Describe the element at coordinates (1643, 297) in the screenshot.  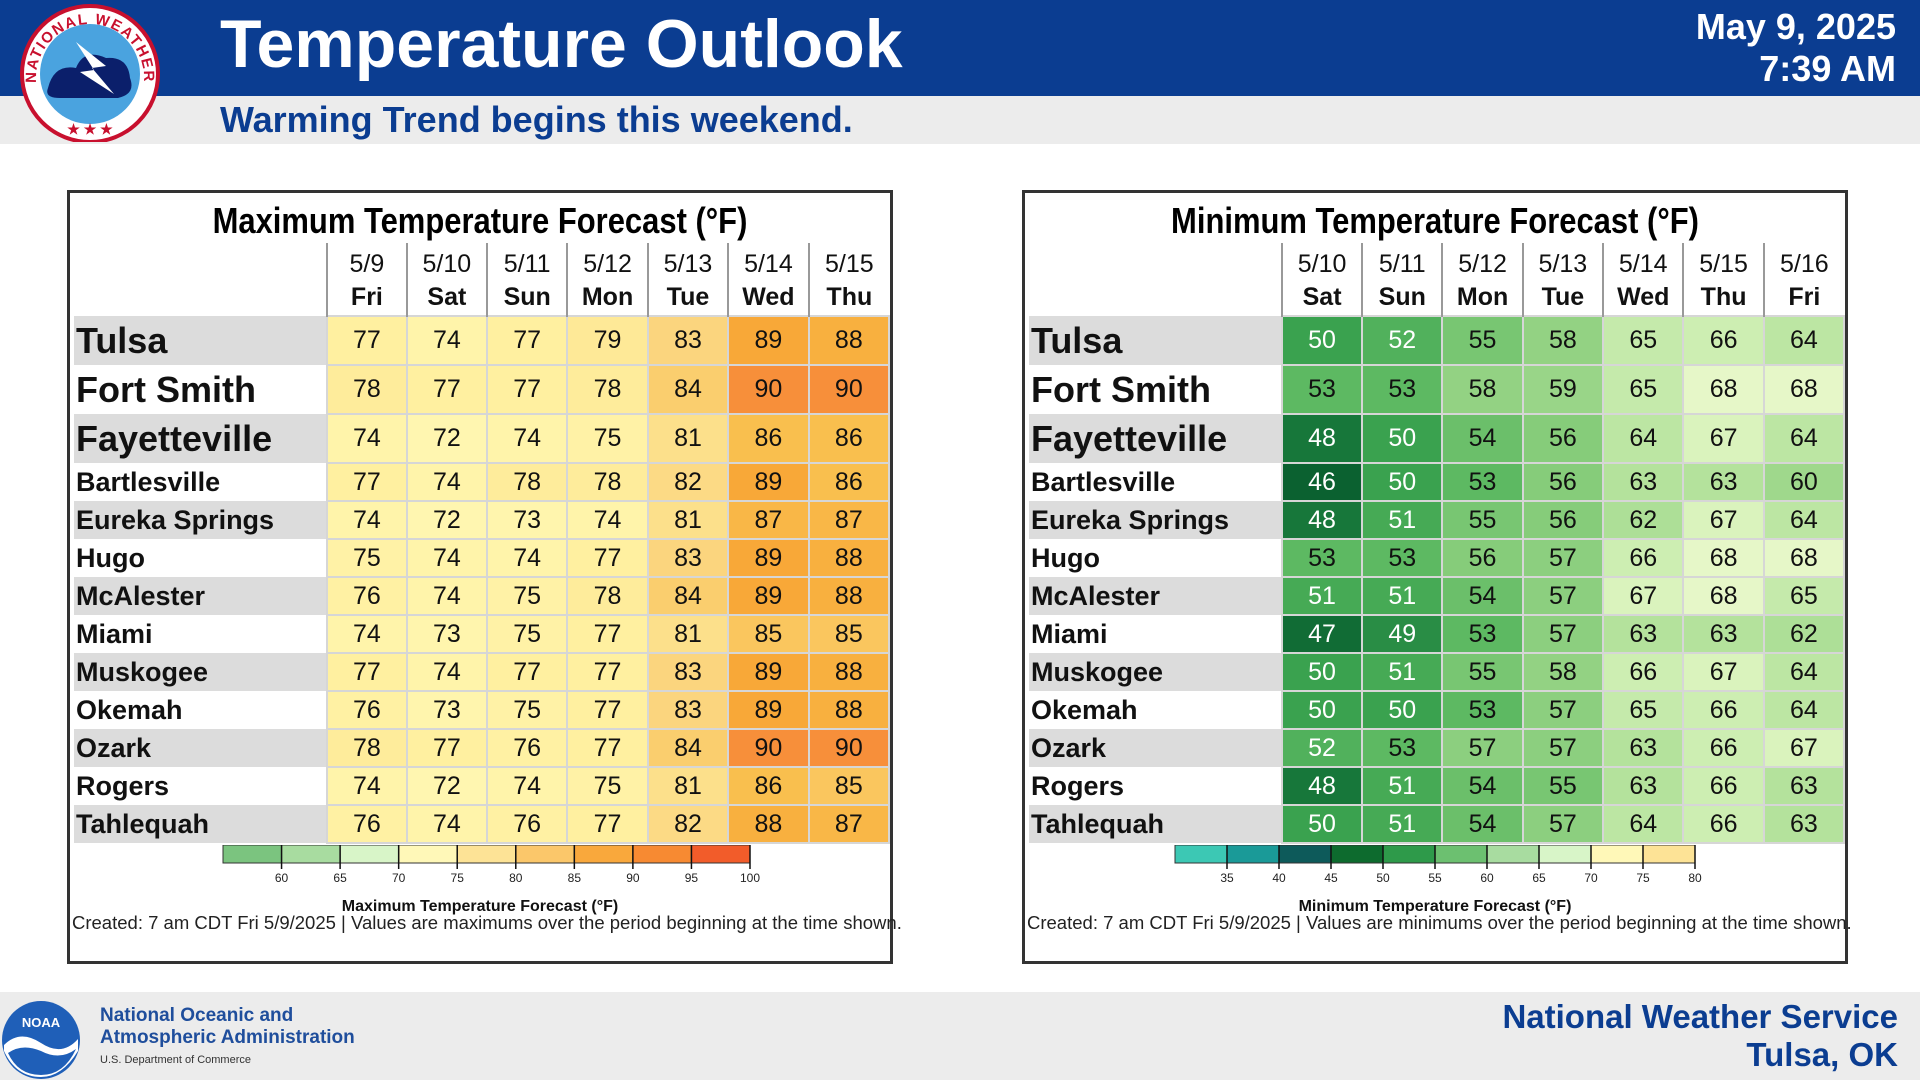
I see `day-header: Wed` at that location.